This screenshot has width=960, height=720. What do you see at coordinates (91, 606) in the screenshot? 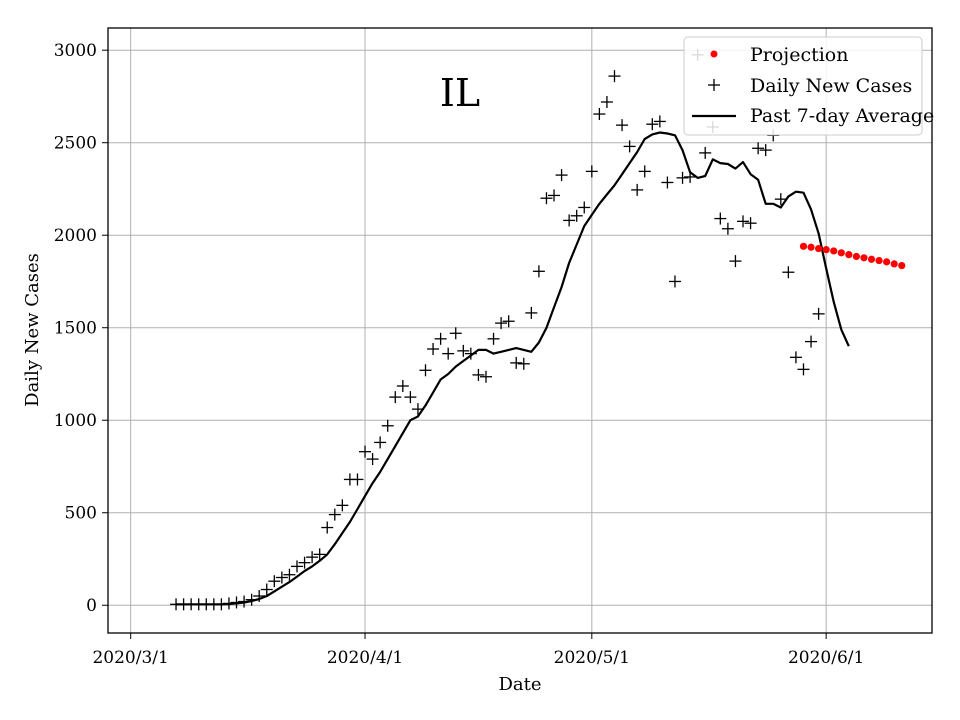
I see `y-tick-label: 0` at bounding box center [91, 606].